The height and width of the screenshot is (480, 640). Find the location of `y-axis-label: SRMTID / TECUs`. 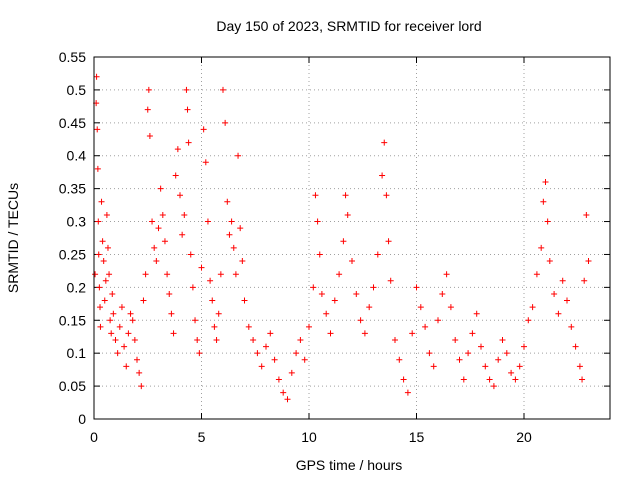

y-axis-label: SRMTID / TECUs is located at coordinates (13, 238).